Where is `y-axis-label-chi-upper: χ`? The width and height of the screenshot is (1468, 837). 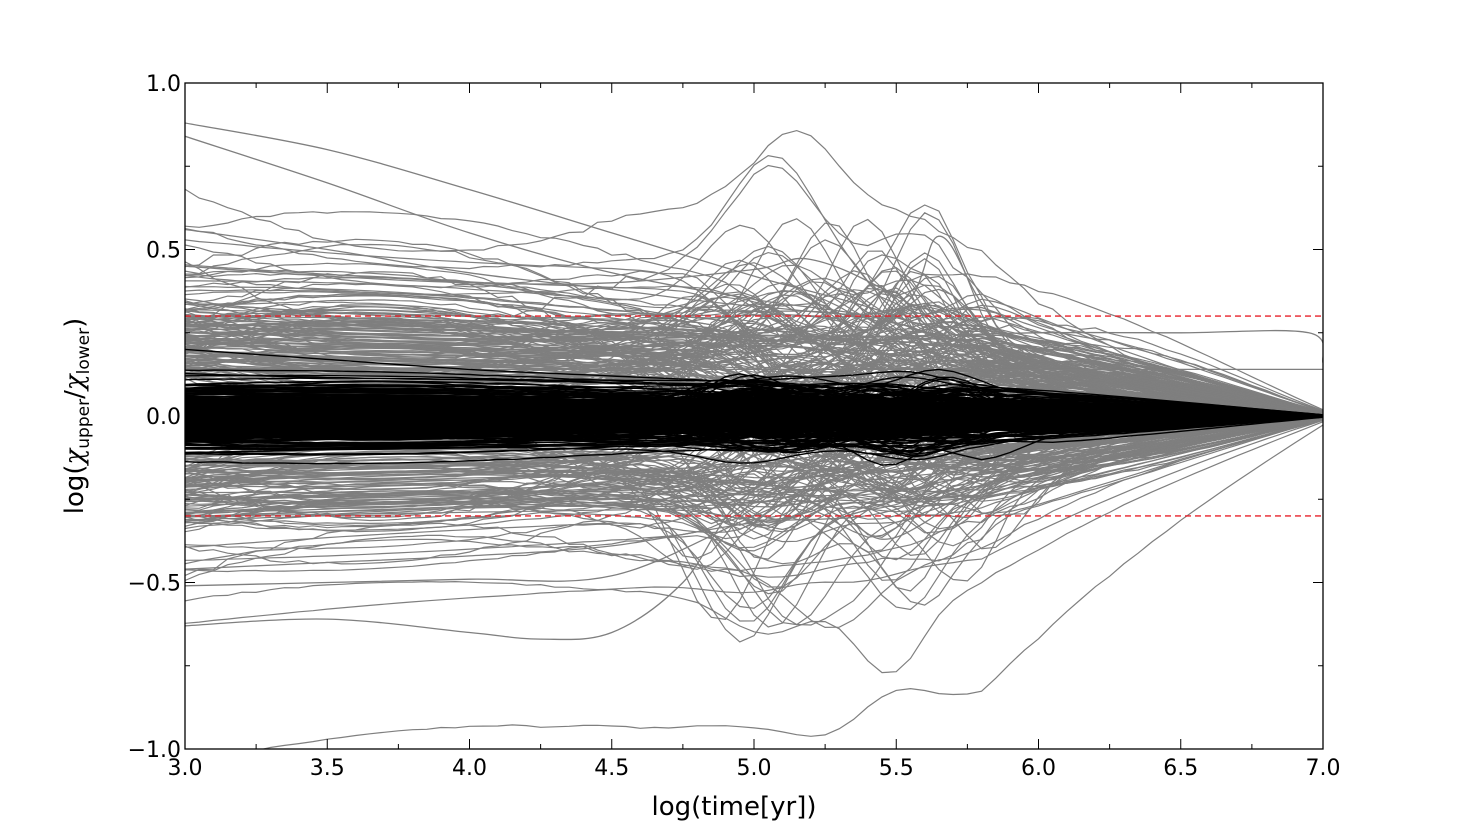
y-axis-label-chi-upper: χ is located at coordinates (75, 456).